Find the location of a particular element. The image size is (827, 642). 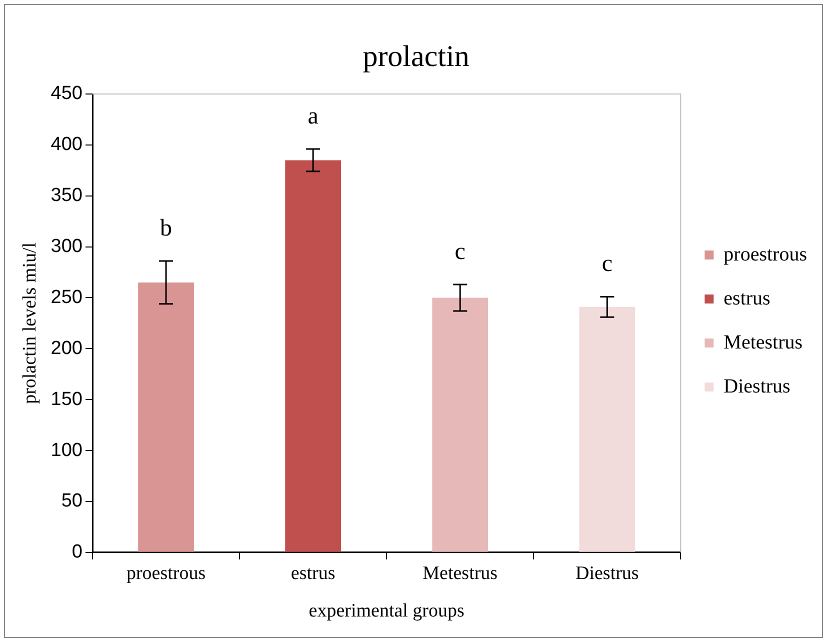

y-tick-label: 400 is located at coordinates (66, 145).